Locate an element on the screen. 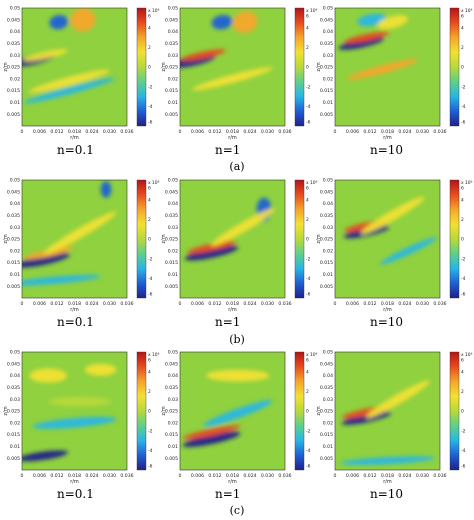  panel-n-label: n=10 is located at coordinates (386, 150).